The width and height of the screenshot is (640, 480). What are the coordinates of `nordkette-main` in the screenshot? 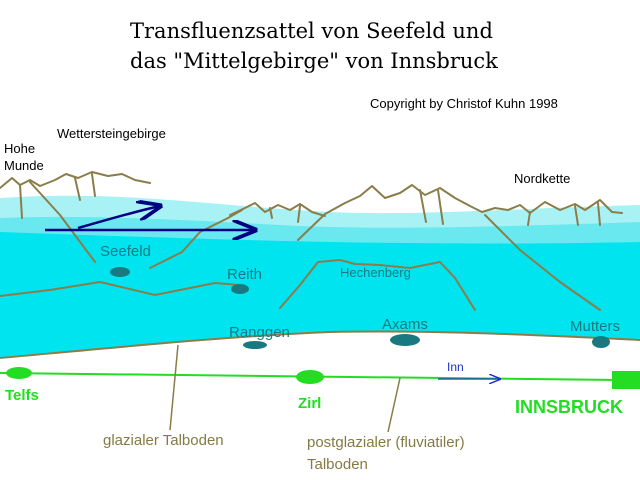 It's located at (460, 212).